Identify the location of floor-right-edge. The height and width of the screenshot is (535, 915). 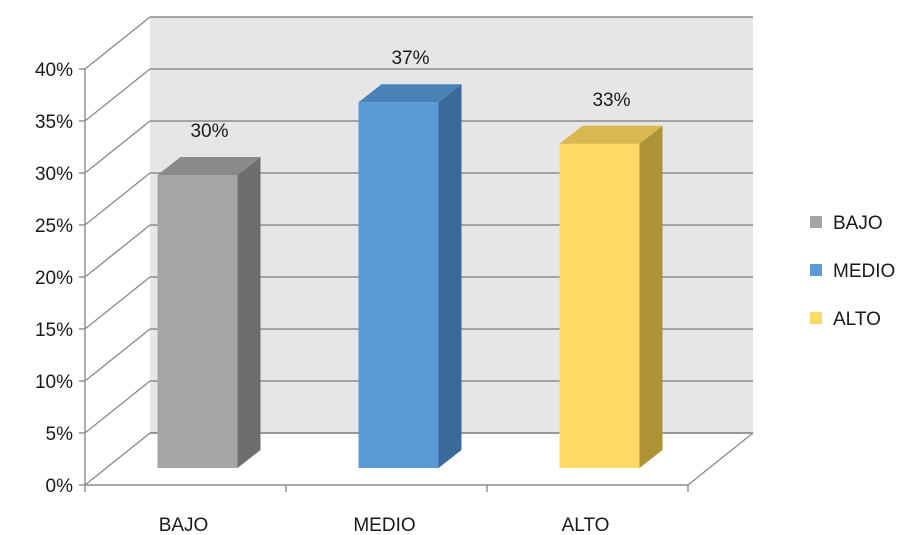
(720, 459).